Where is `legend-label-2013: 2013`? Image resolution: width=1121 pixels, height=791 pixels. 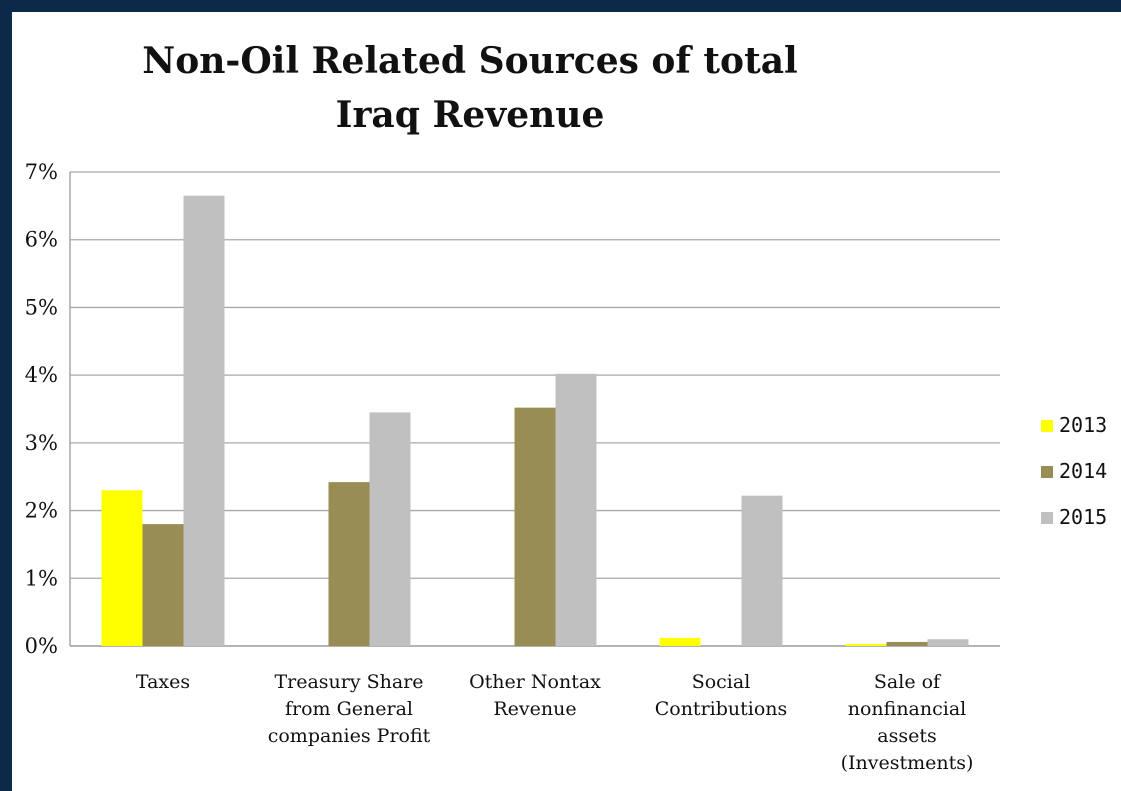 legend-label-2013: 2013 is located at coordinates (1083, 425).